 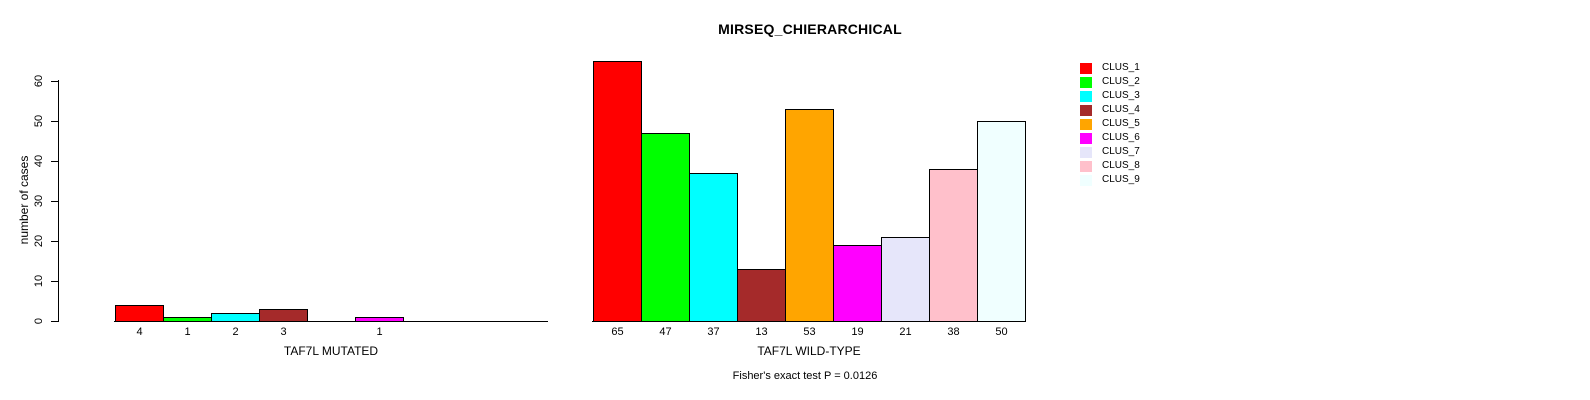 I want to click on fisher-test-note: Fisher's exact test P = 0.0126, so click(x=805, y=376).